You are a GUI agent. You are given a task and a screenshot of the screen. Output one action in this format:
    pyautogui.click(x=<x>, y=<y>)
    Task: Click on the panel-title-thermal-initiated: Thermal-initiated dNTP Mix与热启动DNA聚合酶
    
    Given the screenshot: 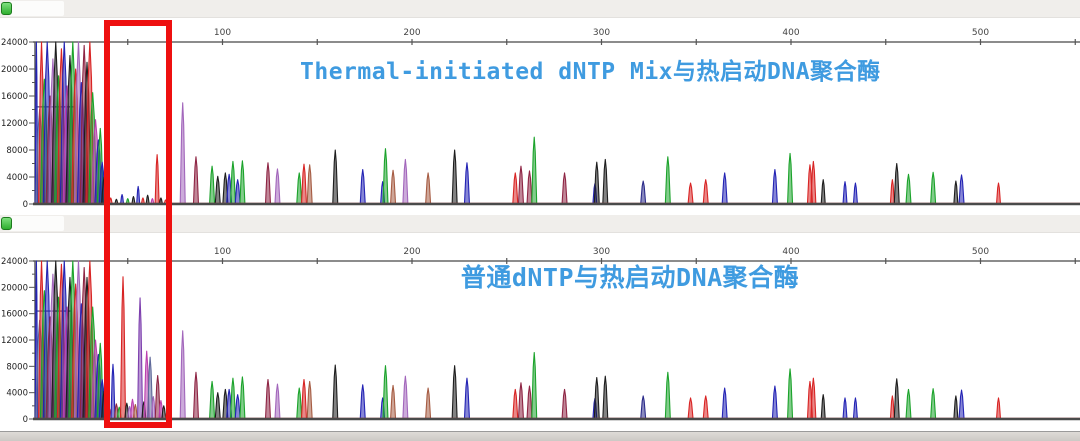 What is the action you would take?
    pyautogui.click(x=590, y=72)
    